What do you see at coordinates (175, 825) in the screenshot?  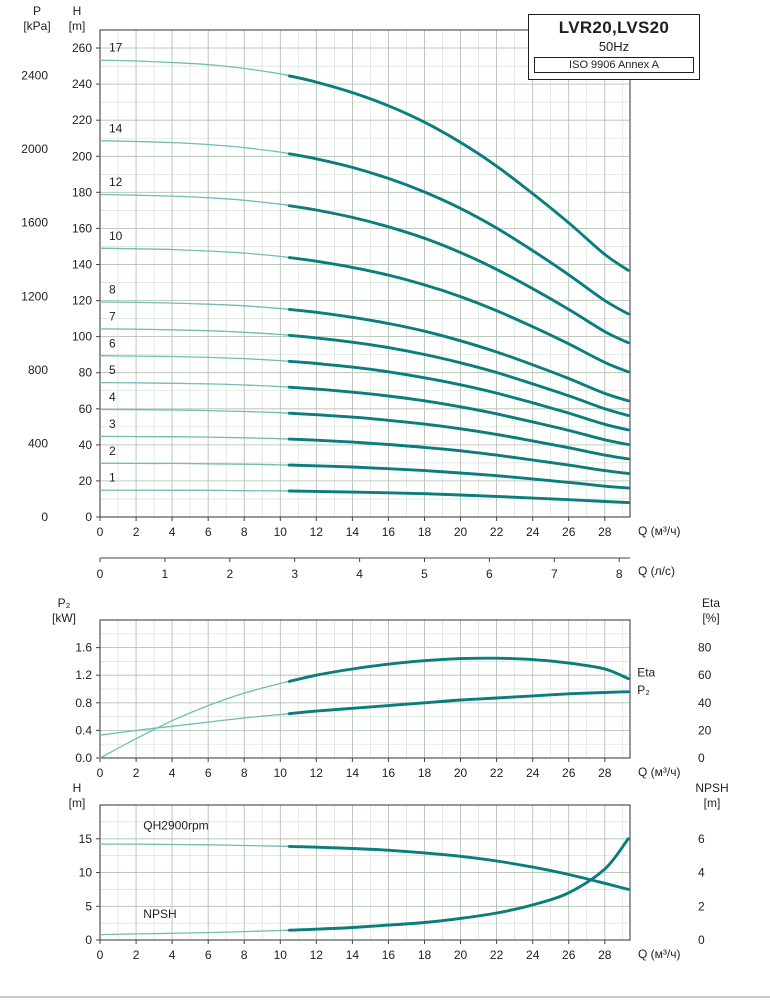 I see `qh-2900rpm-curve-label: QH2900rpm` at bounding box center [175, 825].